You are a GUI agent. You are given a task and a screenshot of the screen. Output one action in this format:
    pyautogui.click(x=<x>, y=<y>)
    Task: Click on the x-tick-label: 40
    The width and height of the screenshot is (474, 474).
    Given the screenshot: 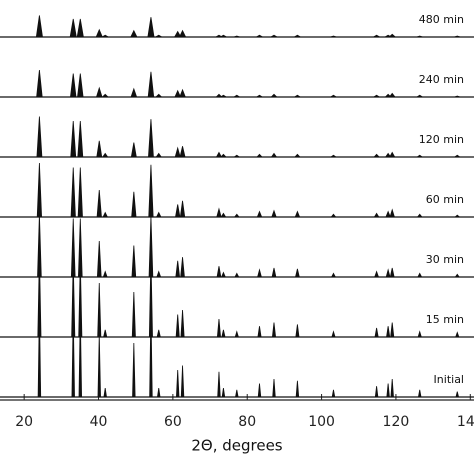 What is the action you would take?
    pyautogui.click(x=99, y=422)
    